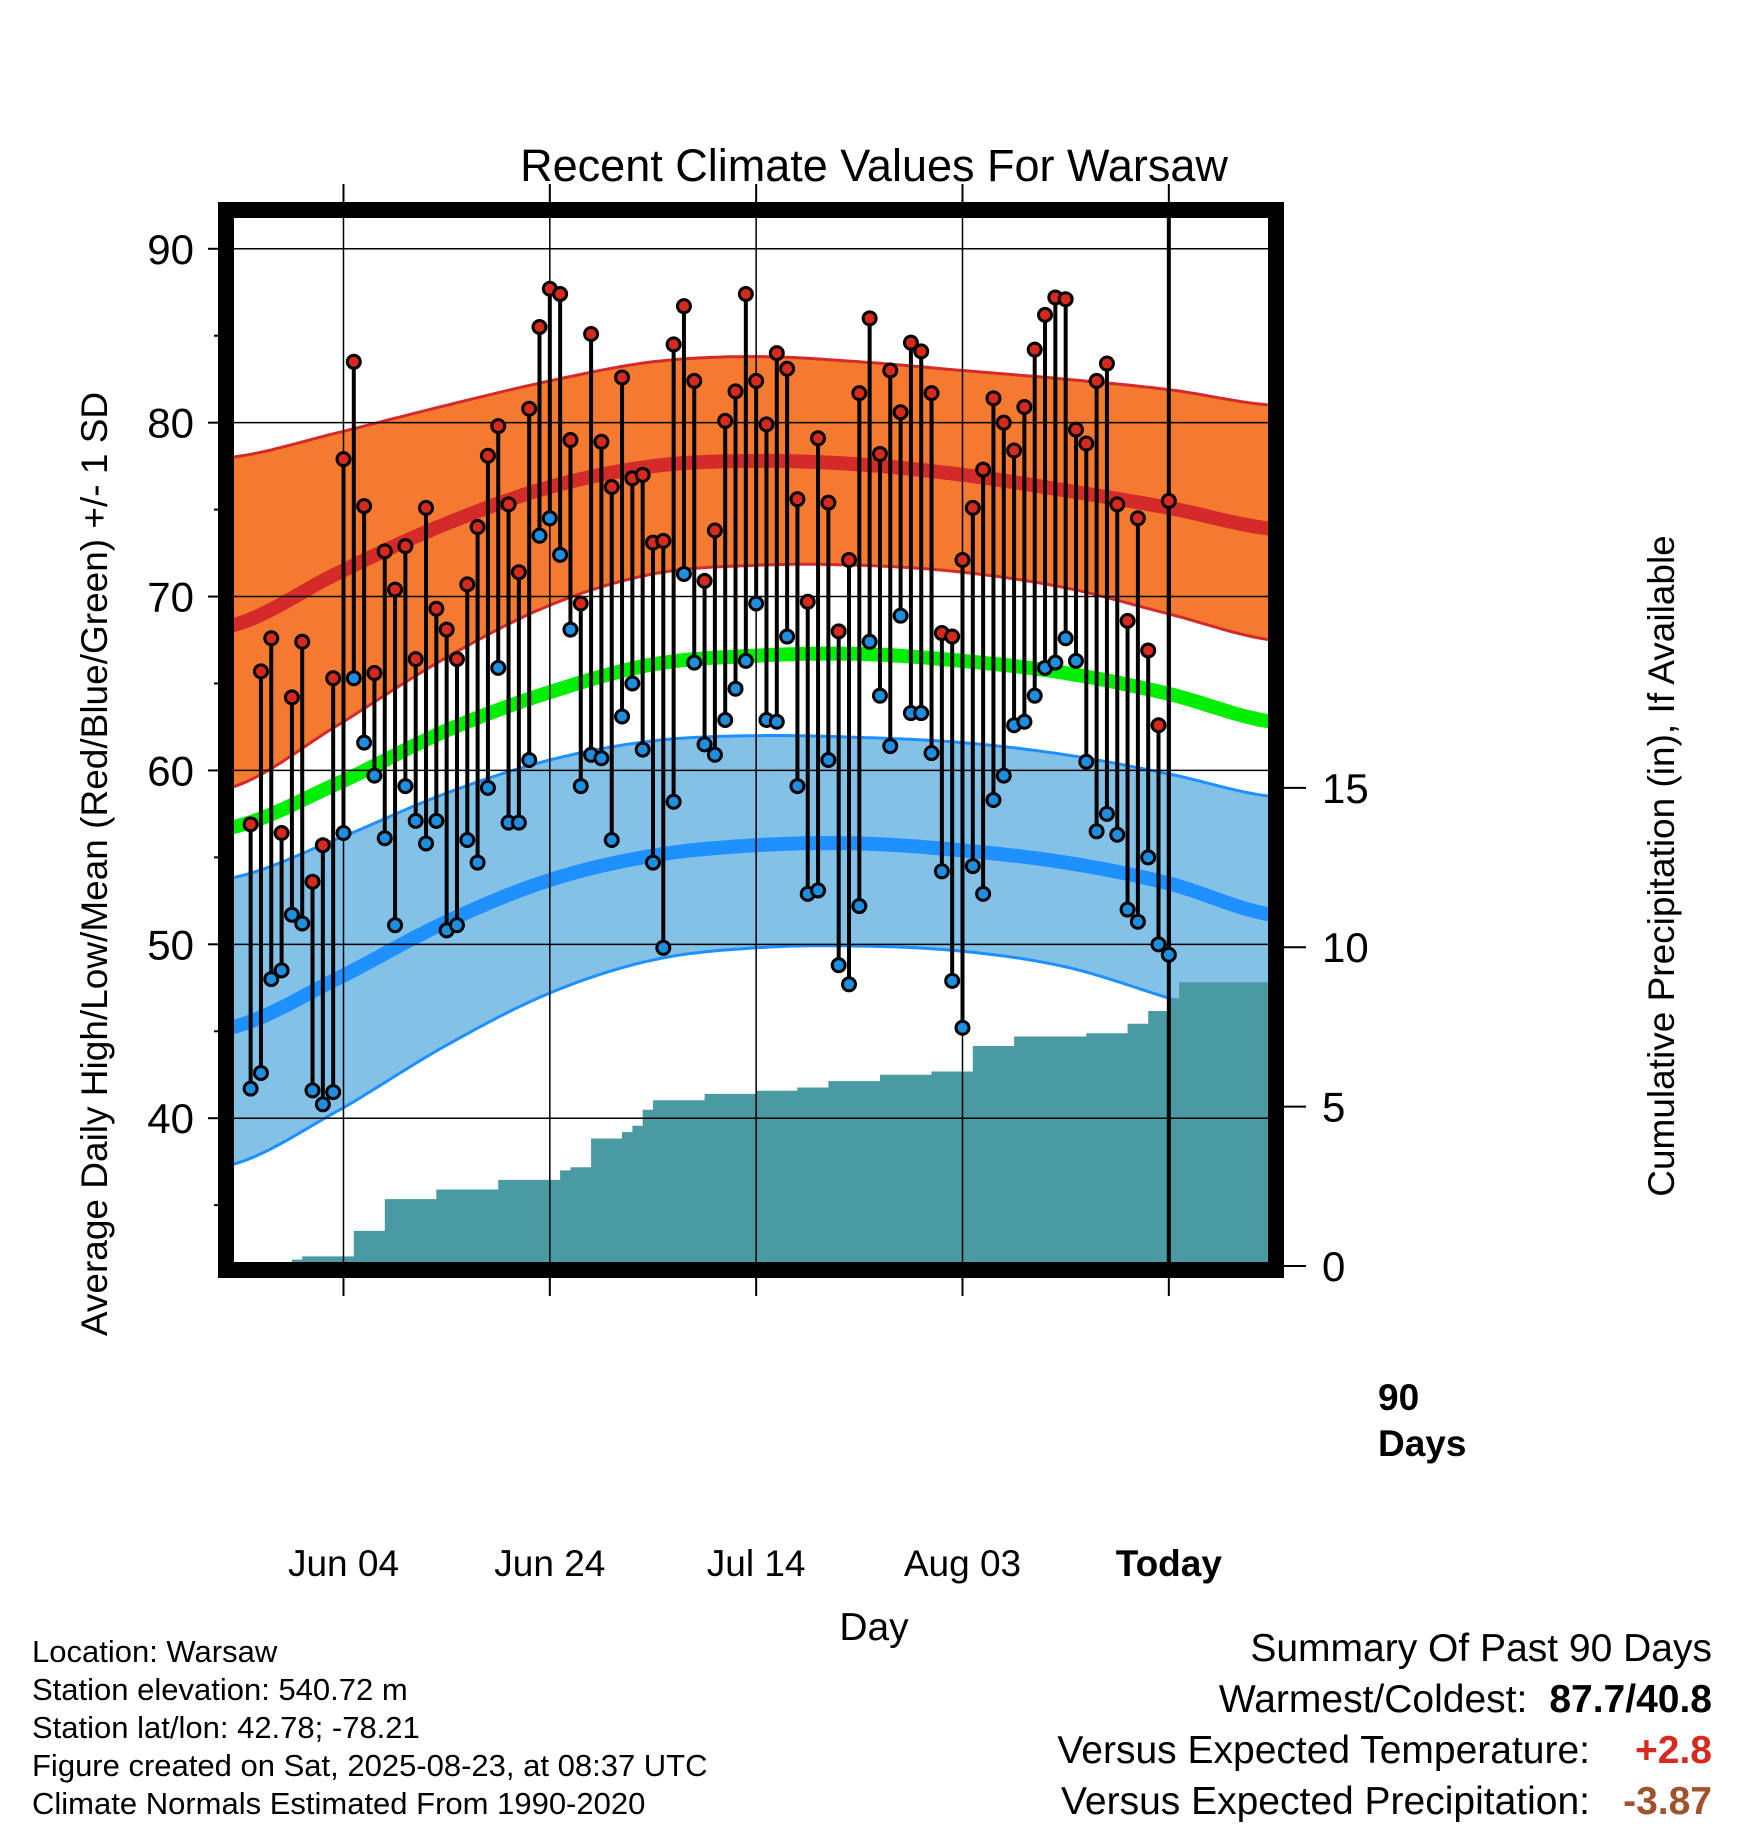 Image resolution: width=1748 pixels, height=1828 pixels. What do you see at coordinates (170, 423) in the screenshot?
I see `y-tick-label: 80` at bounding box center [170, 423].